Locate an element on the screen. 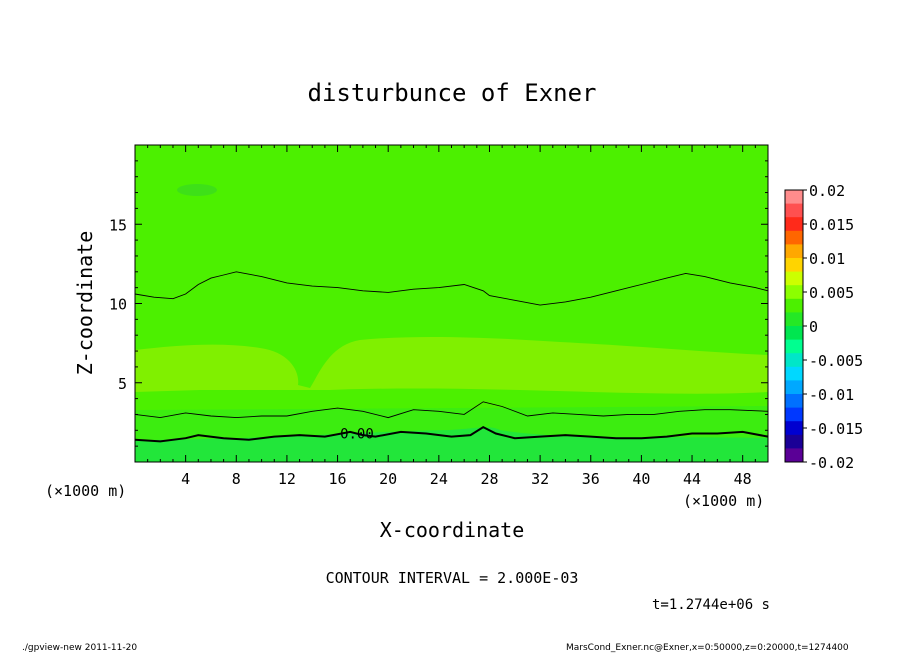 Image resolution: width=904 pixels, height=654 pixels. x-tick-label: 44 is located at coordinates (692, 479).